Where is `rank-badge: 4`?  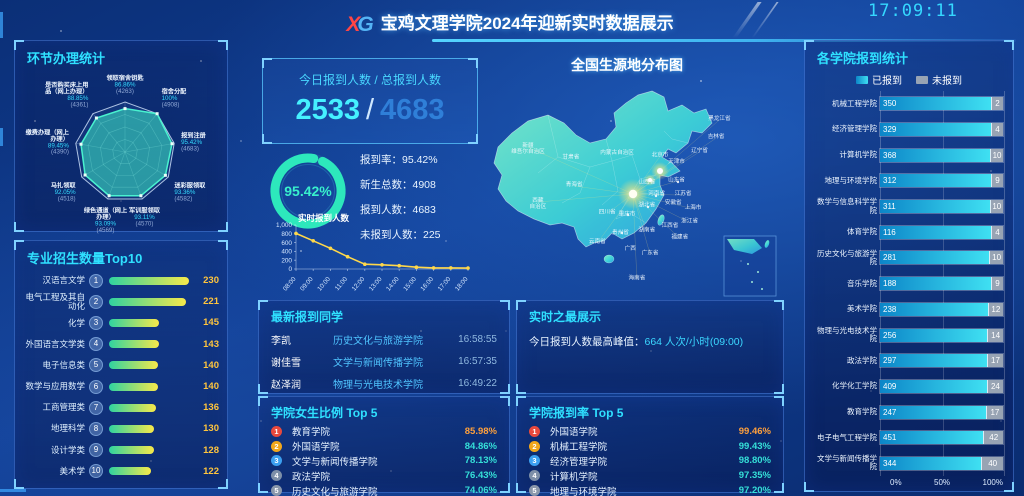 rank-badge: 4 is located at coordinates (276, 476).